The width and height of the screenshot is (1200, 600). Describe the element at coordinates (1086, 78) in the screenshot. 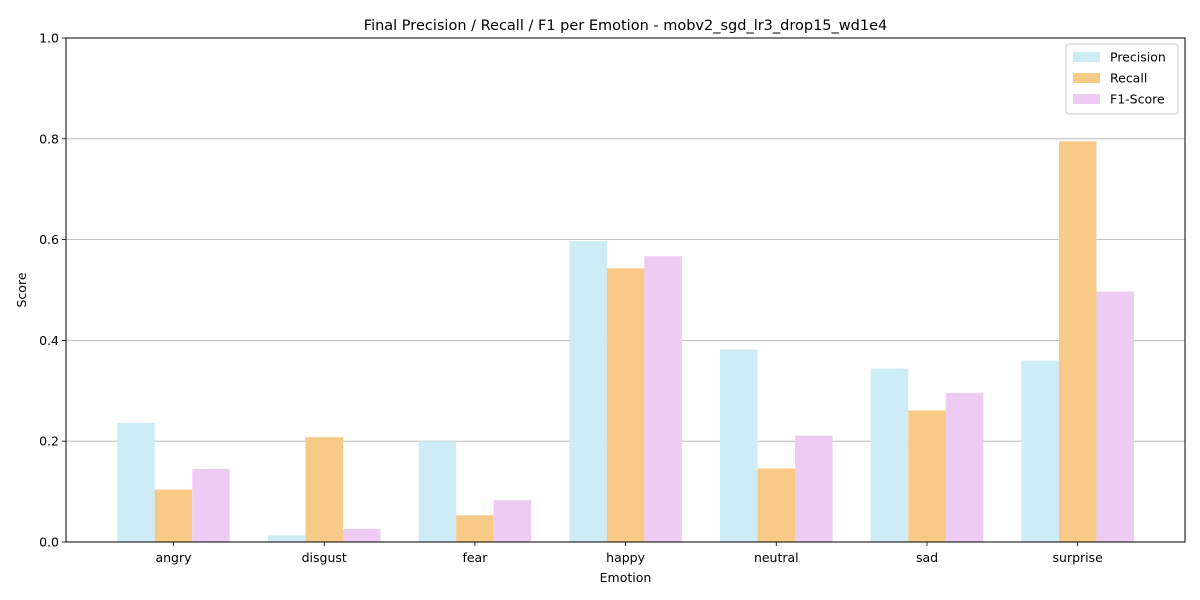

I see `legend-swatch-recall` at that location.